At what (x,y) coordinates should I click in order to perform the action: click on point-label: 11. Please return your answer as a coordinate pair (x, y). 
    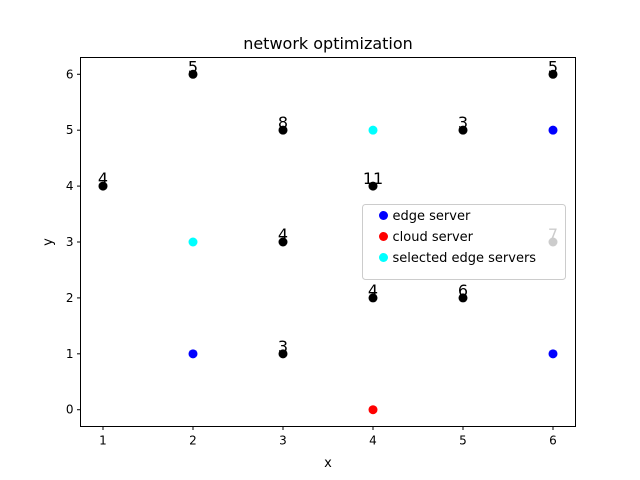
    Looking at the image, I should click on (373, 178).